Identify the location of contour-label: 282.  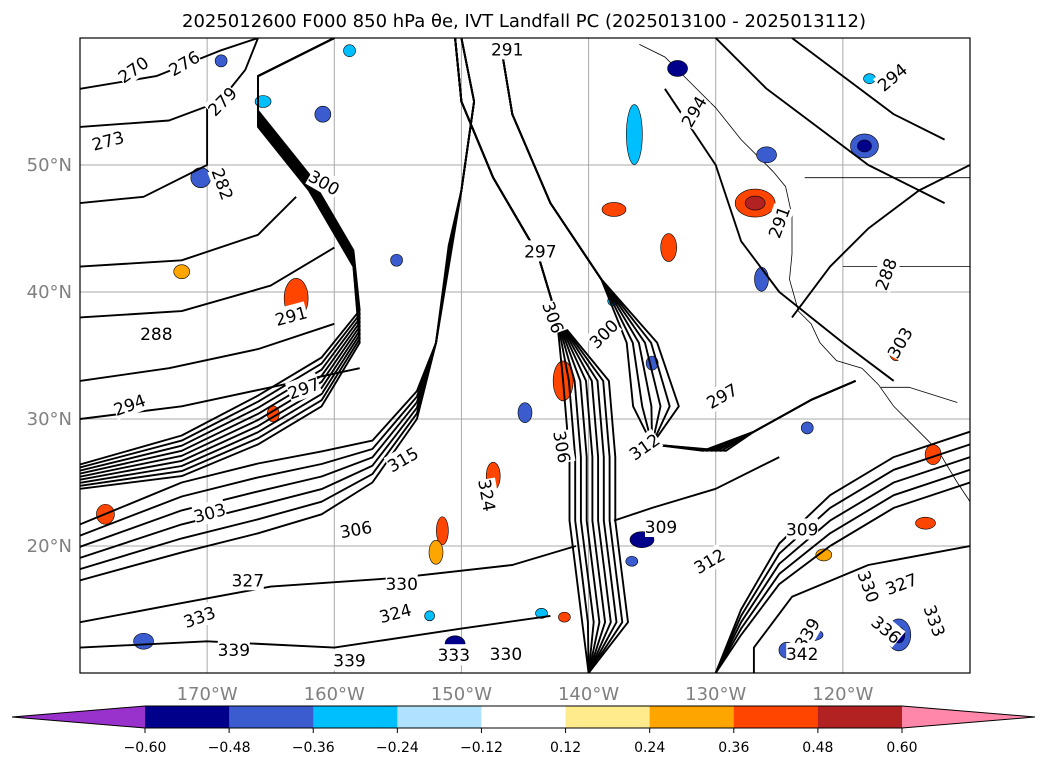
(223, 184).